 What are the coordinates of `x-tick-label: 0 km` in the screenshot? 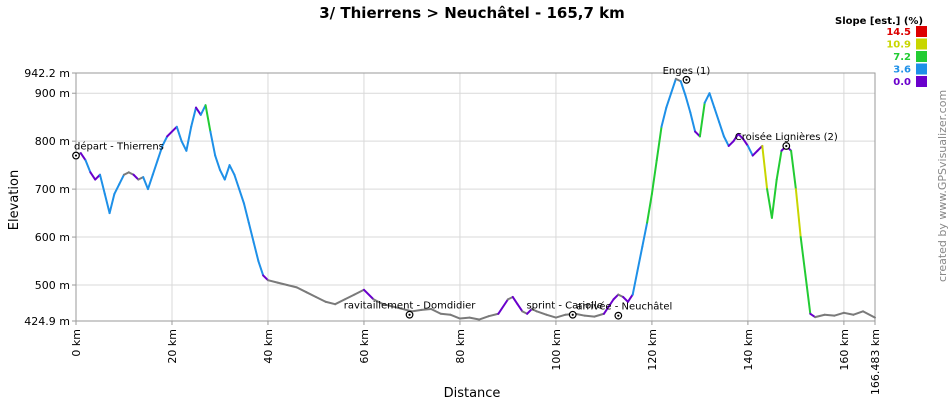 It's located at (76, 343).